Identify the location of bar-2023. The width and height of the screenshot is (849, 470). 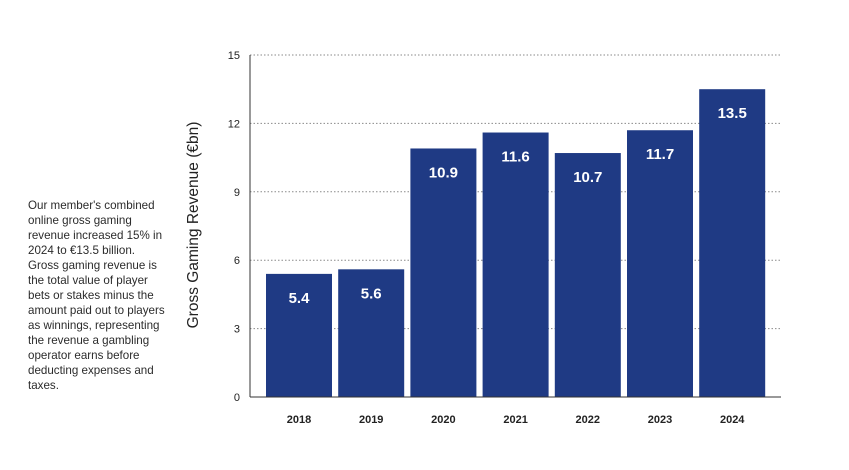
(660, 264).